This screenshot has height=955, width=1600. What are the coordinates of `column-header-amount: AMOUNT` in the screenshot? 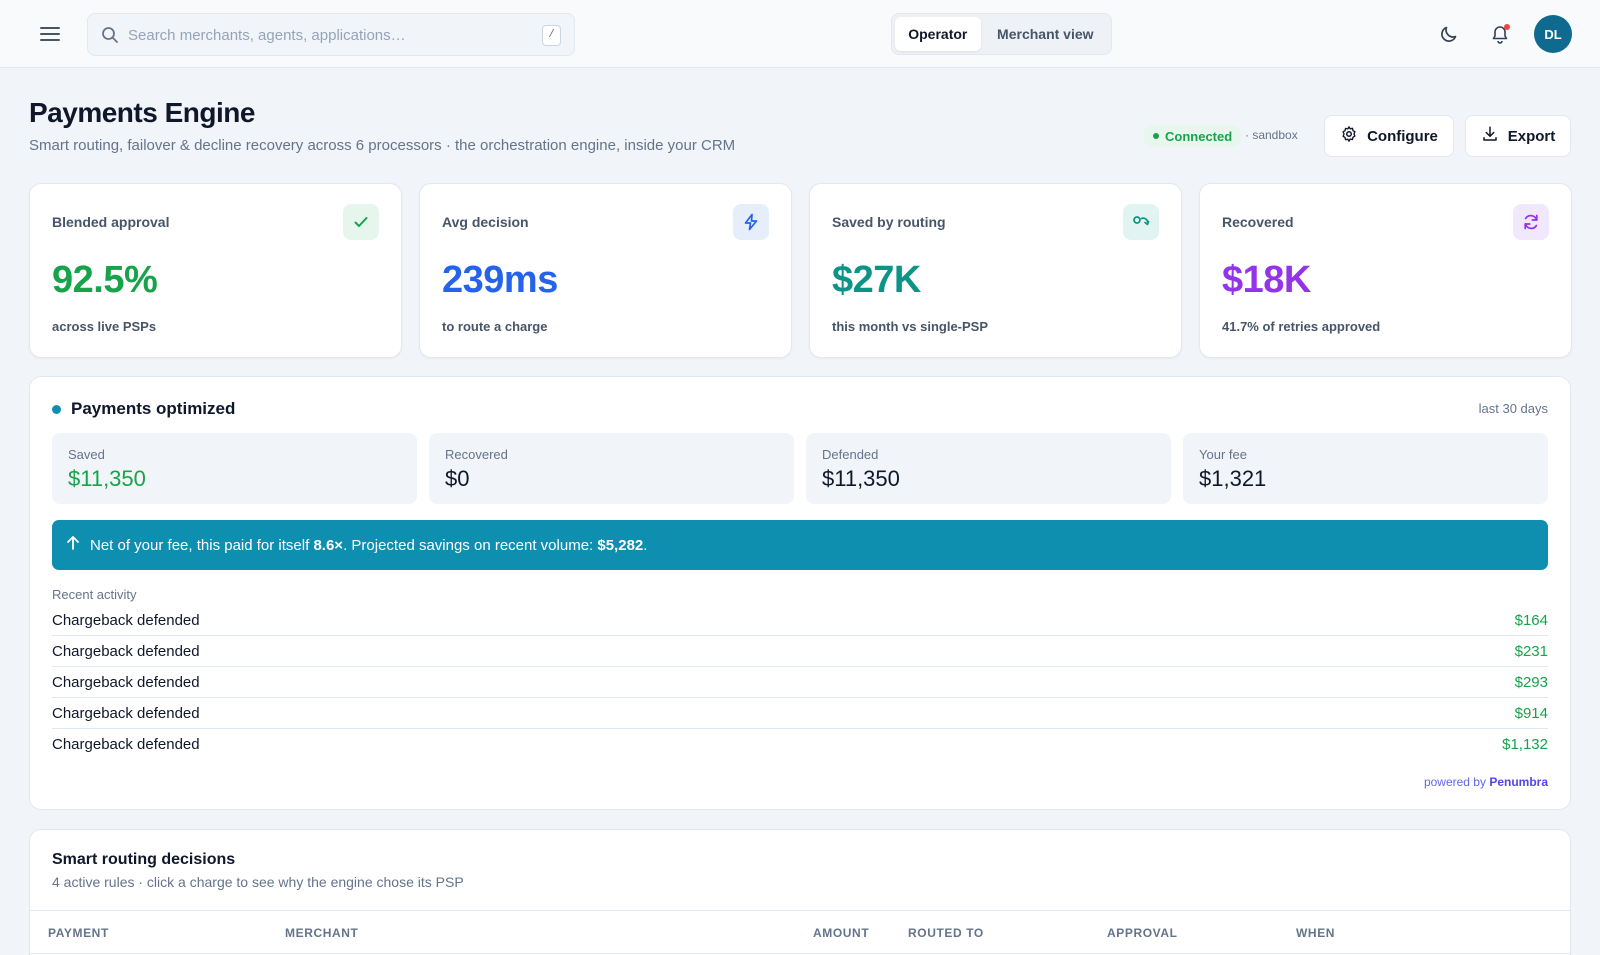 It's located at (841, 933).